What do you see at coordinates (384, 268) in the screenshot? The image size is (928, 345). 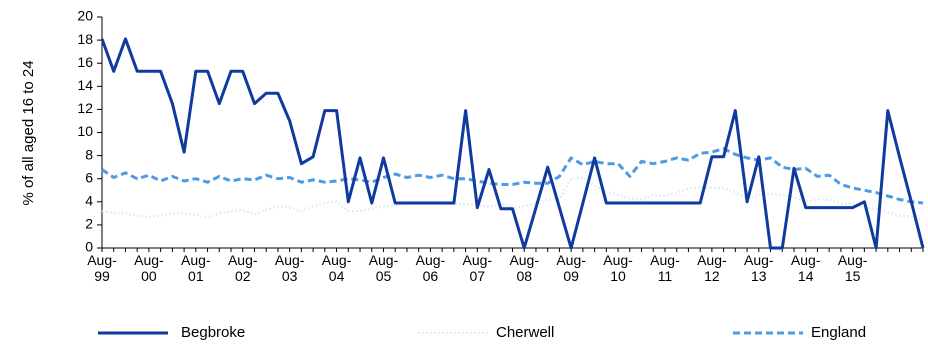 I see `x-tick-label: Aug-05` at bounding box center [384, 268].